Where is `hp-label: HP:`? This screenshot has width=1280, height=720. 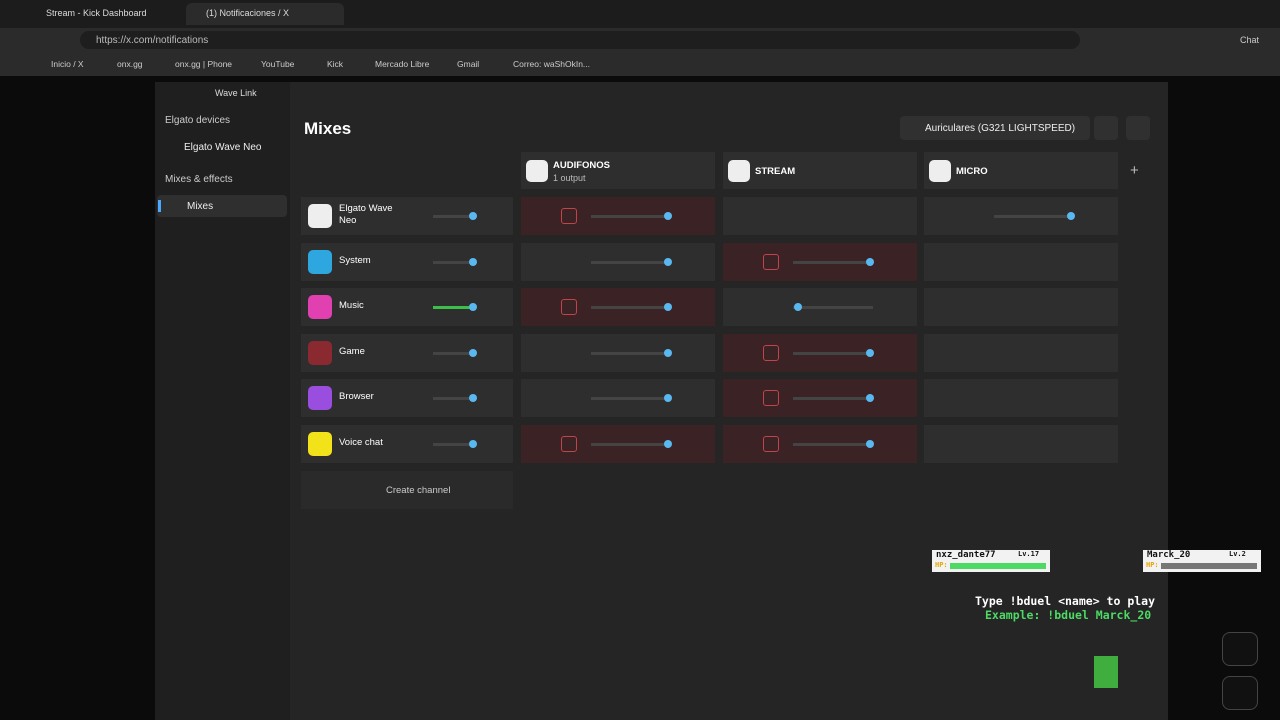
hp-label: HP: is located at coordinates (1152, 565).